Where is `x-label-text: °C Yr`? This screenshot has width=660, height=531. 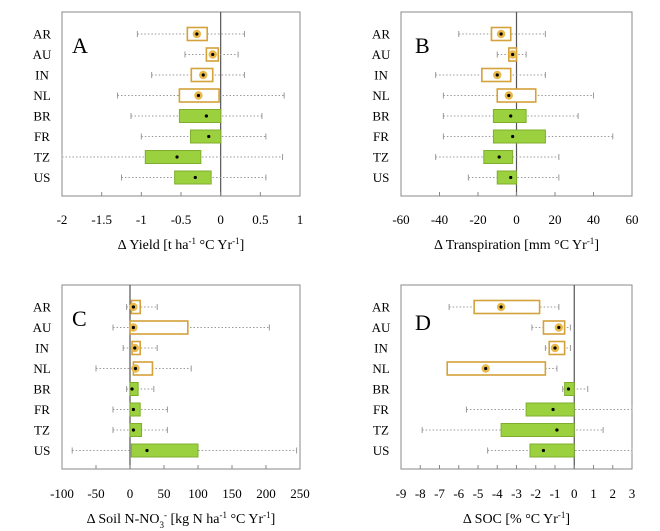 x-label-text: °C Yr is located at coordinates (214, 245).